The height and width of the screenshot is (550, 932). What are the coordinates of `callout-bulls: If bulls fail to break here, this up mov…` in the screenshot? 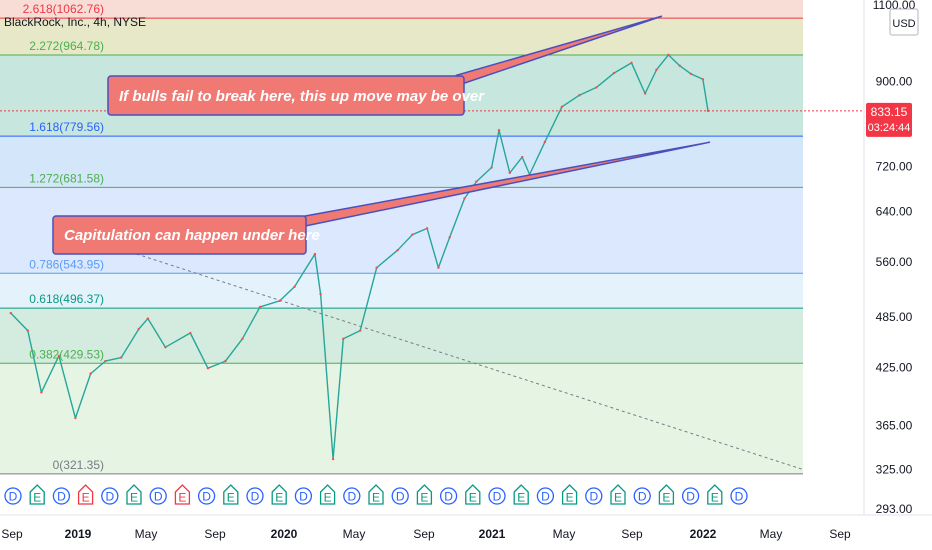 It's located at (385, 65).